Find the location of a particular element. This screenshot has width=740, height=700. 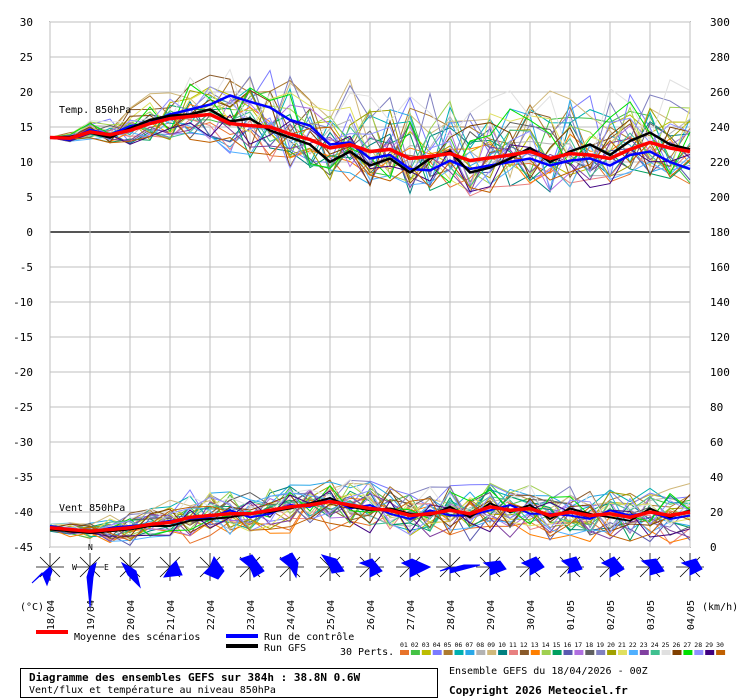

left-tick-label: 10 is located at coordinates (26, 162).